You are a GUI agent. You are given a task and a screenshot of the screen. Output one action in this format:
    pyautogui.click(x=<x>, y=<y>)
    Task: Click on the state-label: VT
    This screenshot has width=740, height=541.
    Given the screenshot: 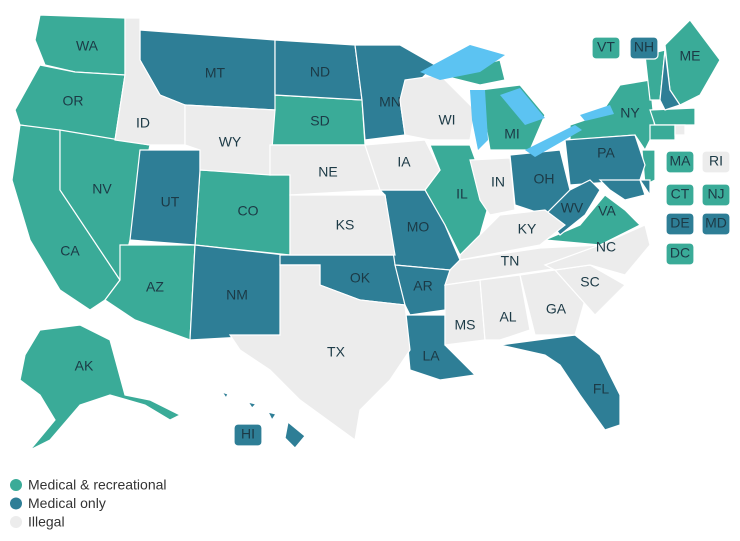 What is the action you would take?
    pyautogui.click(x=606, y=47)
    